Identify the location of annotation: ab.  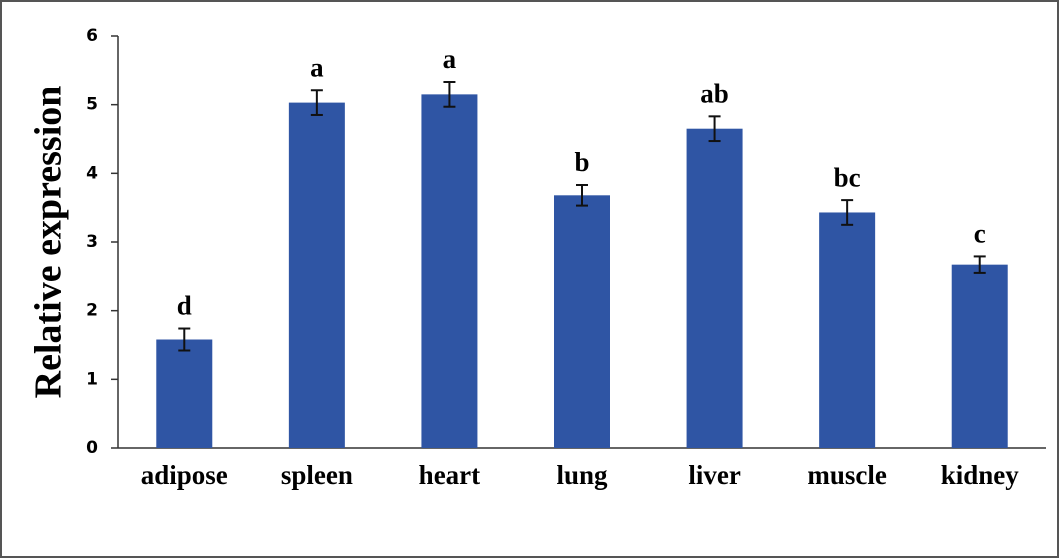
(714, 94).